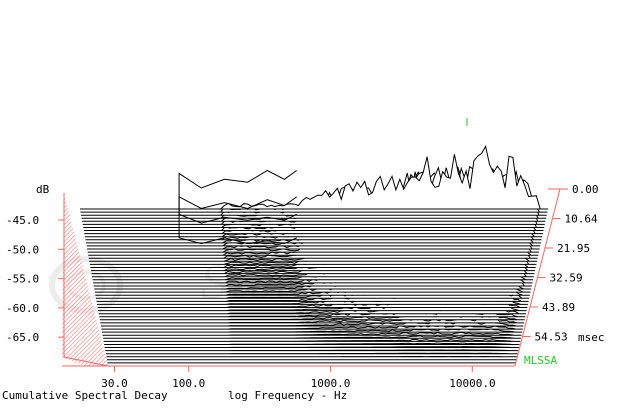 The image size is (618, 417). What do you see at coordinates (85, 395) in the screenshot?
I see `chart-title: Cumulative Spectral Decay` at bounding box center [85, 395].